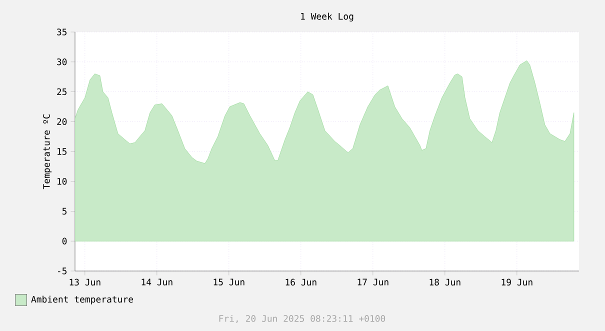 This screenshot has width=605, height=331. Describe the element at coordinates (327, 17) in the screenshot. I see `chart-title: 1 Week Log` at that location.